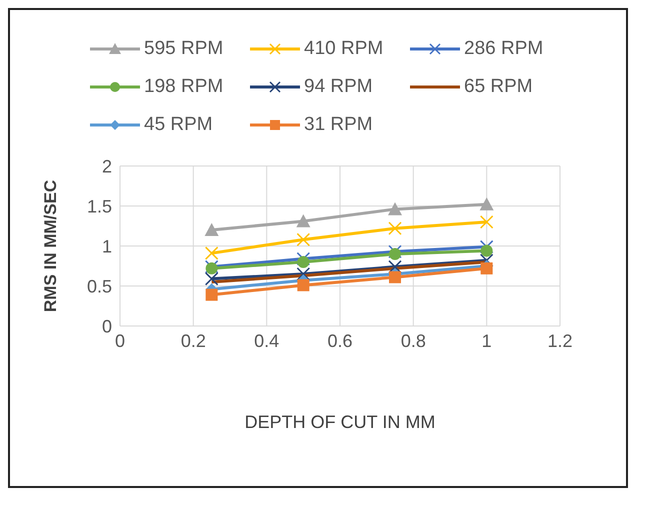 This screenshot has height=513, width=649. Describe the element at coordinates (50, 246) in the screenshot. I see `y-axis-title: RMS IN MM/SEC` at that location.